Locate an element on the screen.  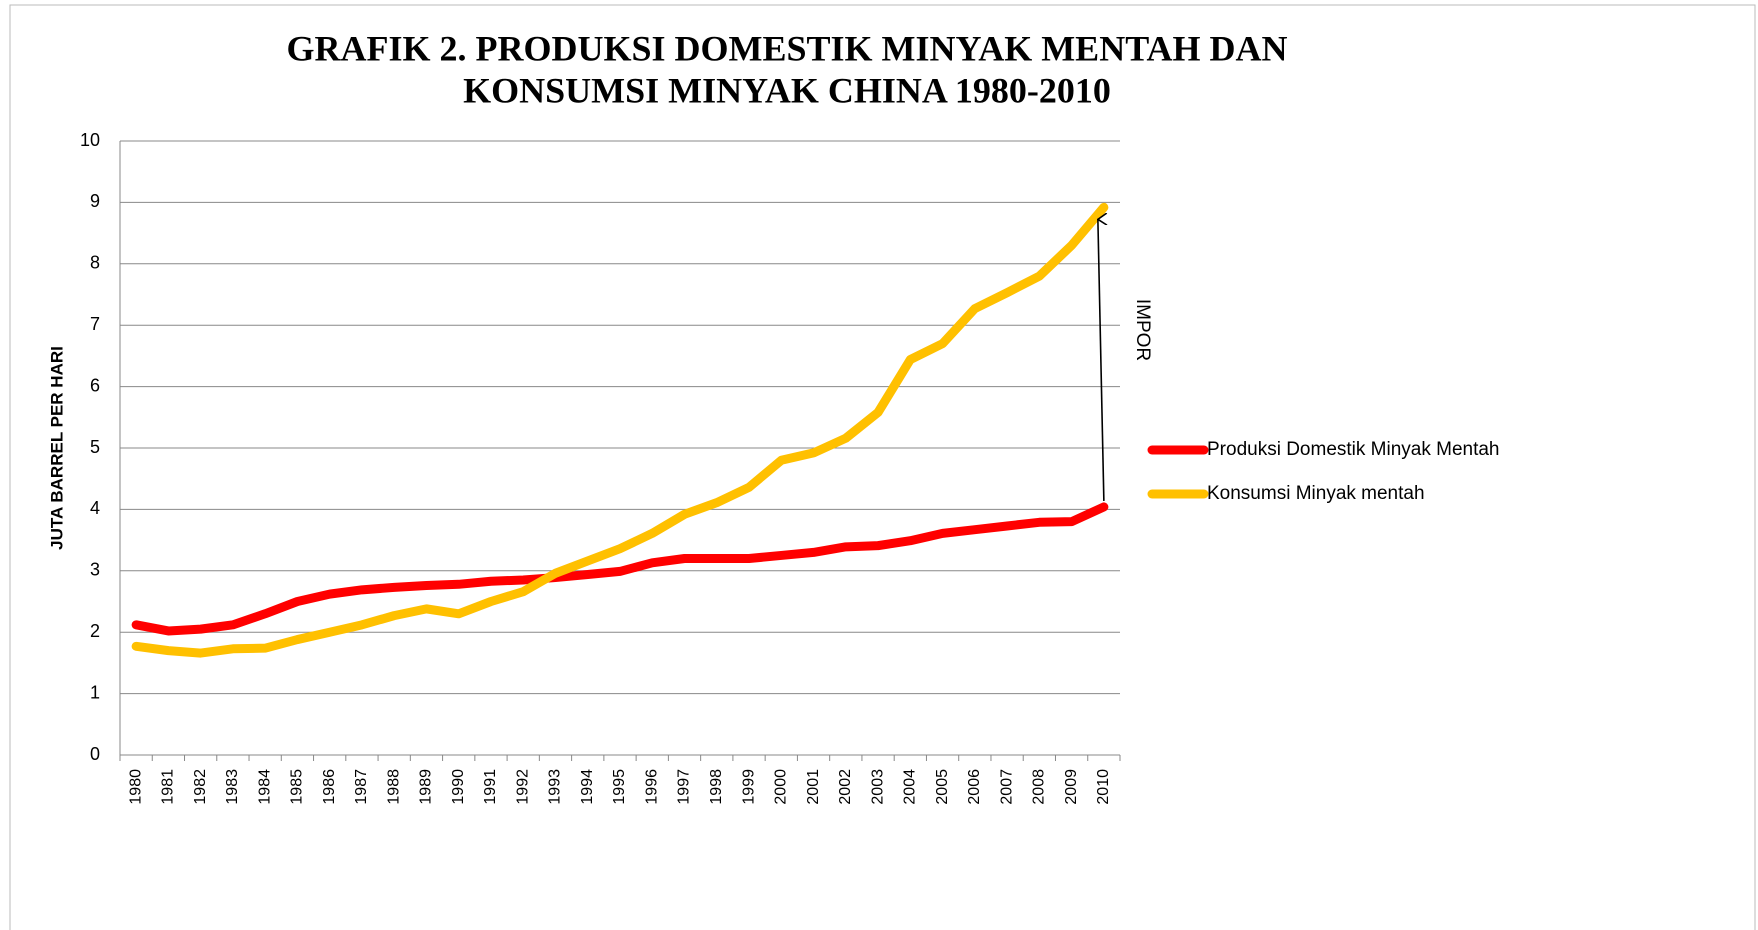
legend-label: Konsumsi Minyak mentah is located at coordinates (1316, 493).